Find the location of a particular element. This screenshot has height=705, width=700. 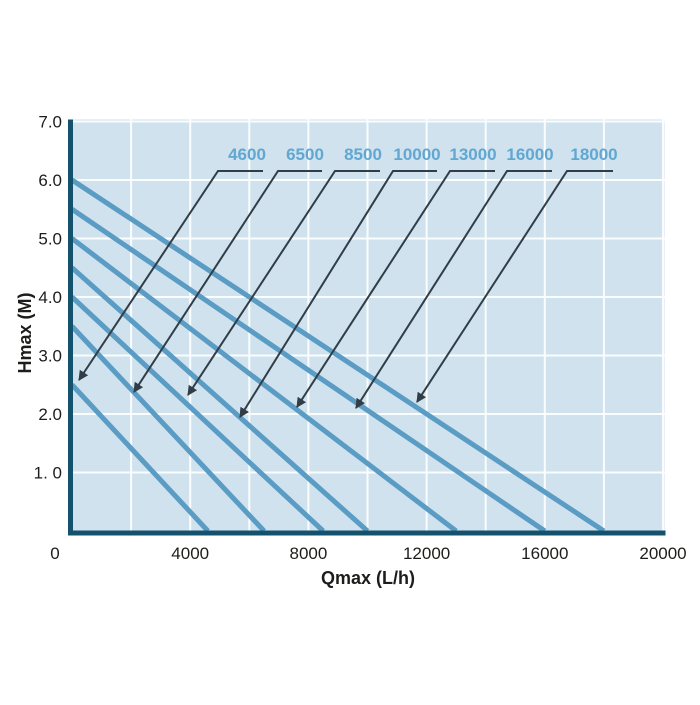

x-tick-label-4000: 4000 is located at coordinates (190, 553).